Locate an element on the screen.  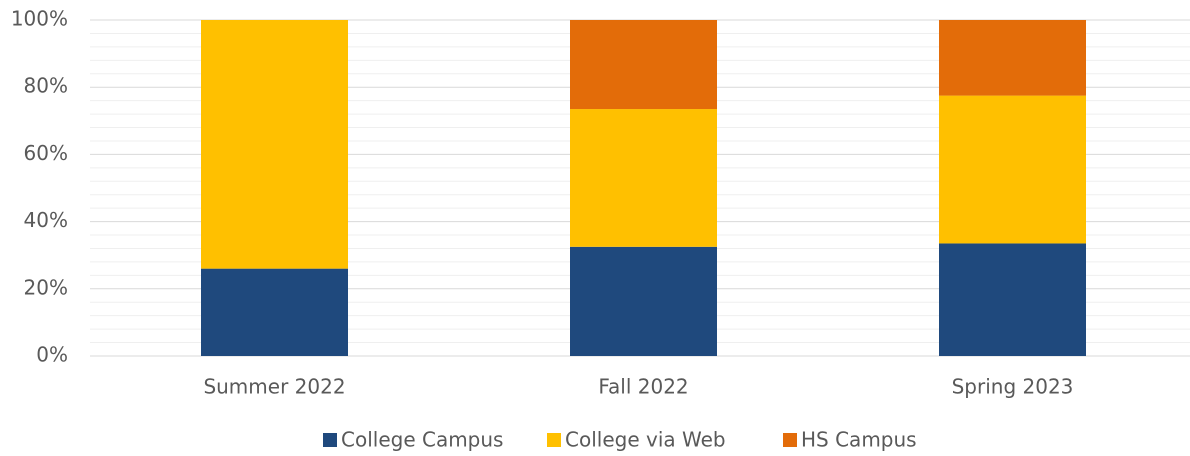
y-tick-label: 0% is located at coordinates (52, 355).